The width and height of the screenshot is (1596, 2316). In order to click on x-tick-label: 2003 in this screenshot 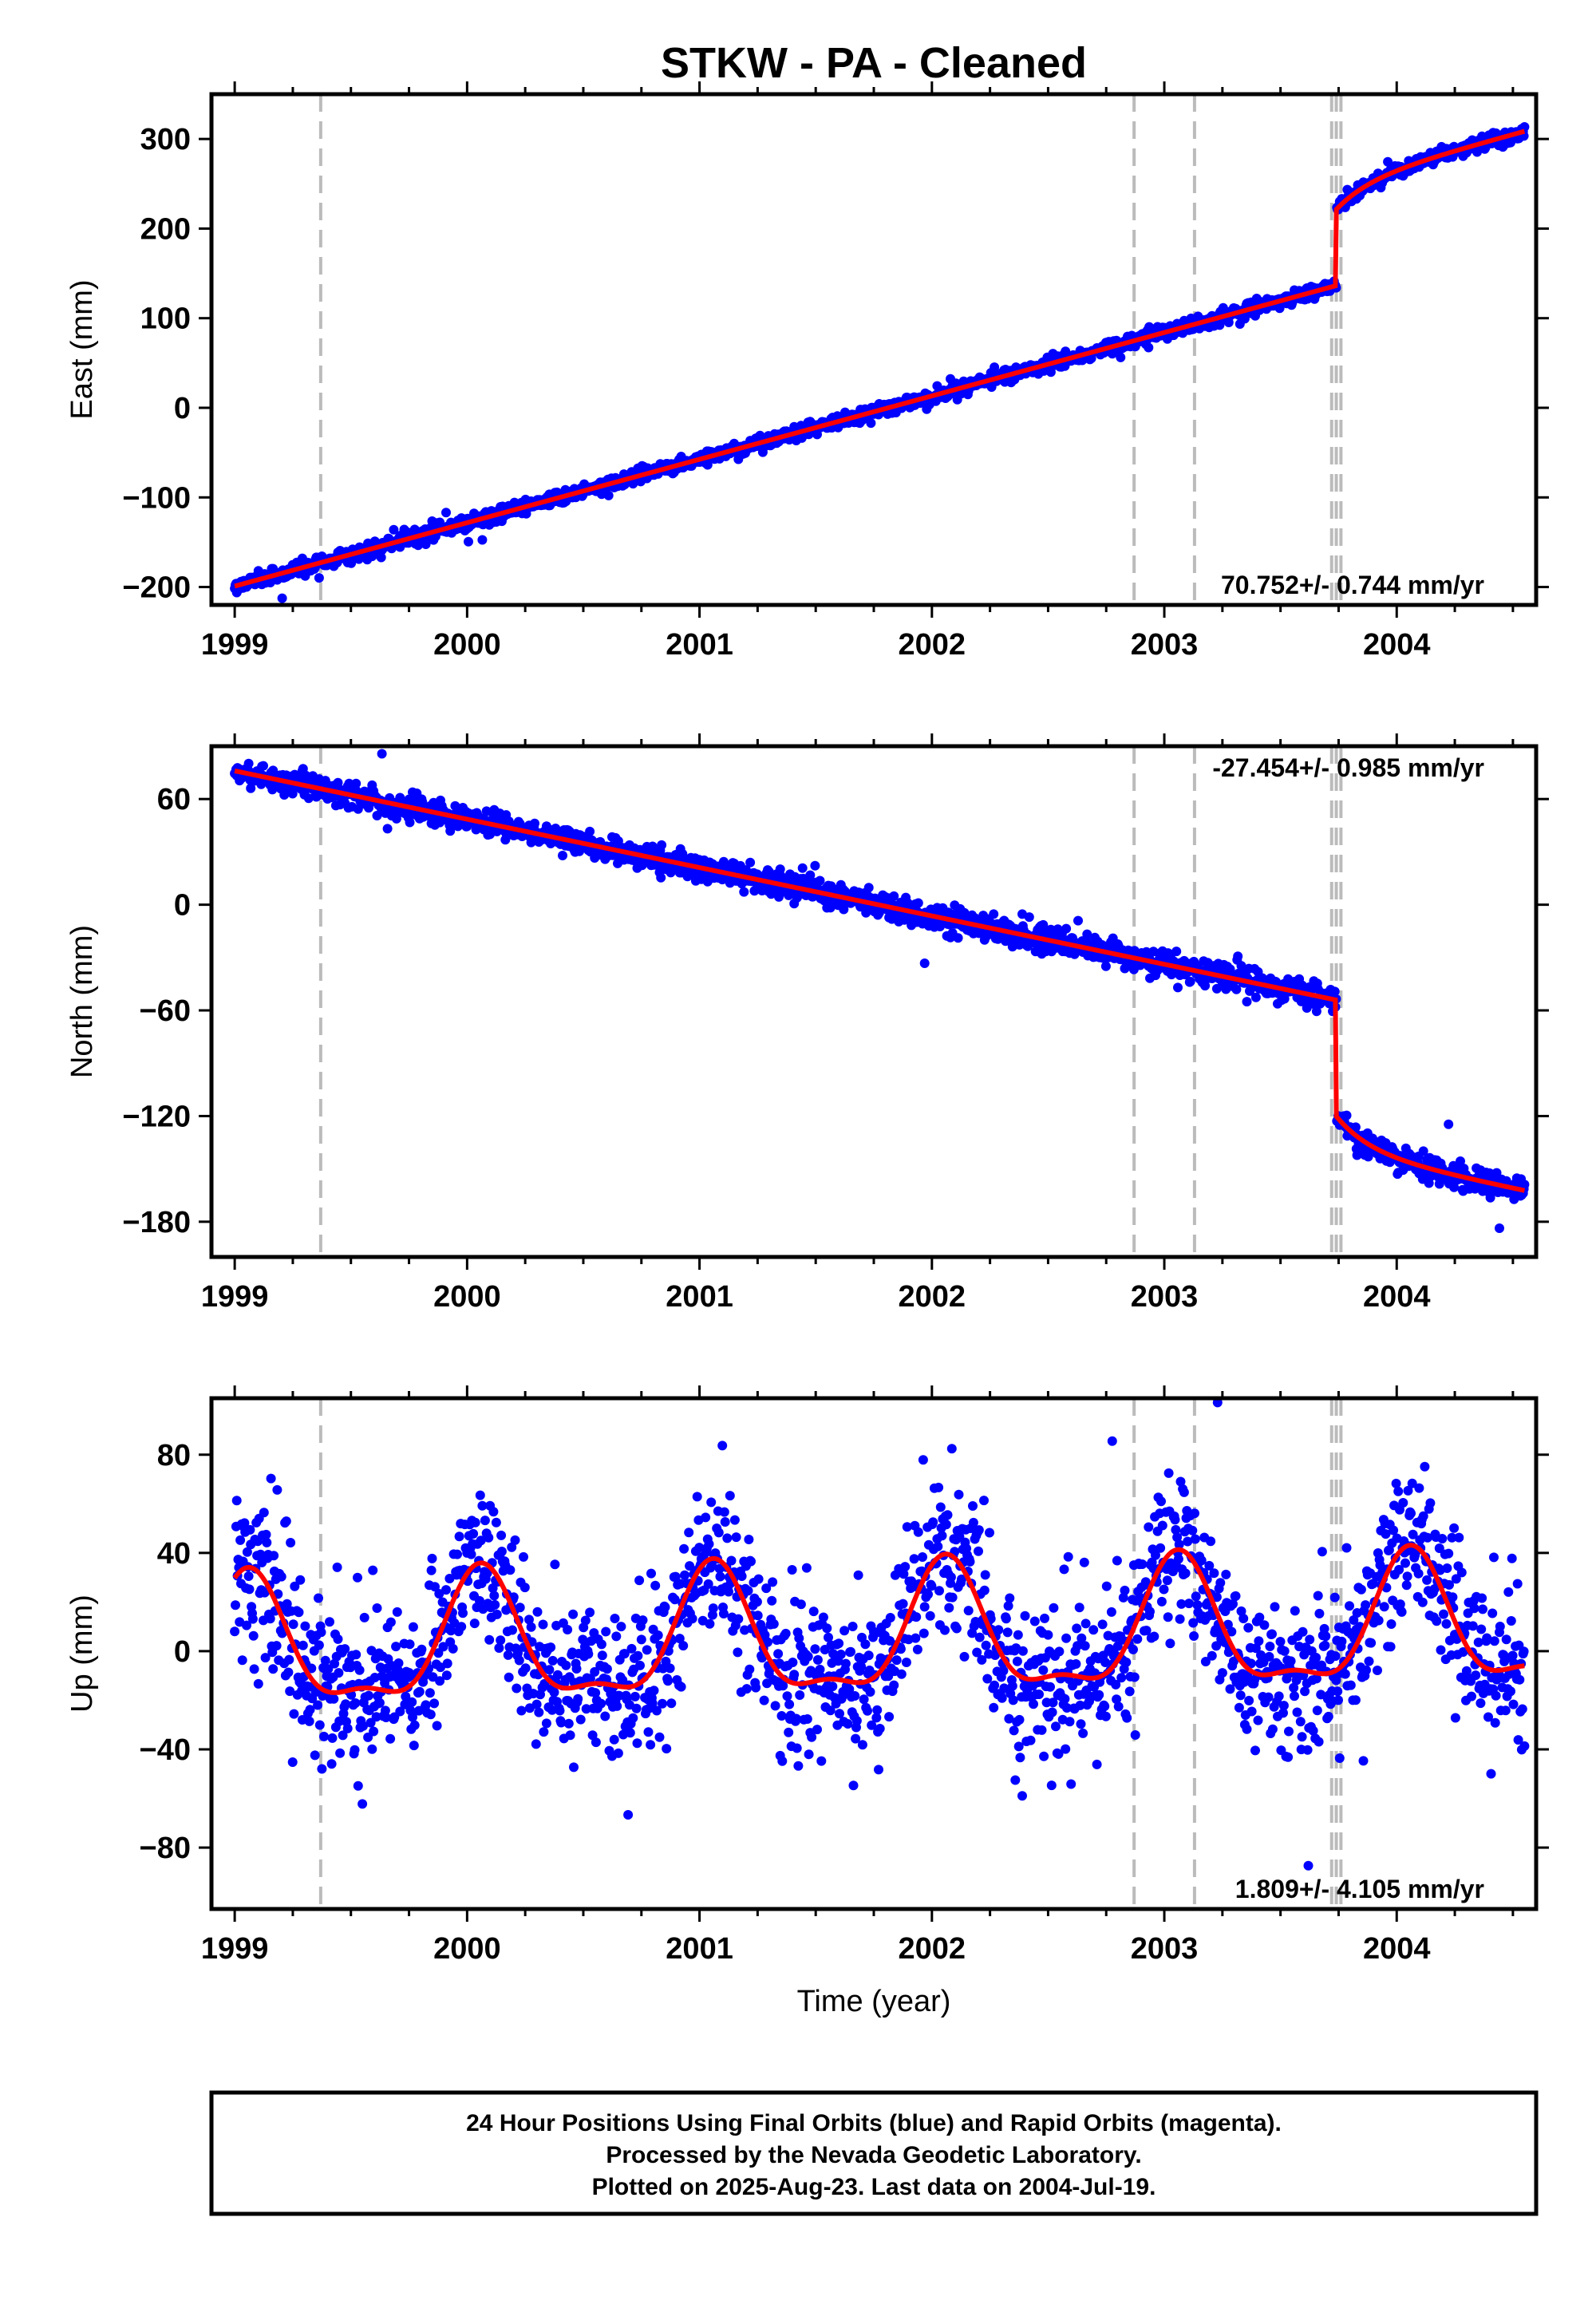, I will do `click(1165, 645)`.